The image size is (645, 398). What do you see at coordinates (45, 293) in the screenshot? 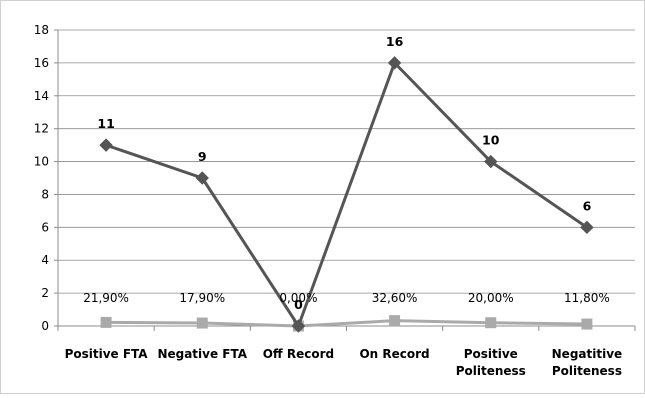
I see `y-tick-label: 2` at bounding box center [45, 293].